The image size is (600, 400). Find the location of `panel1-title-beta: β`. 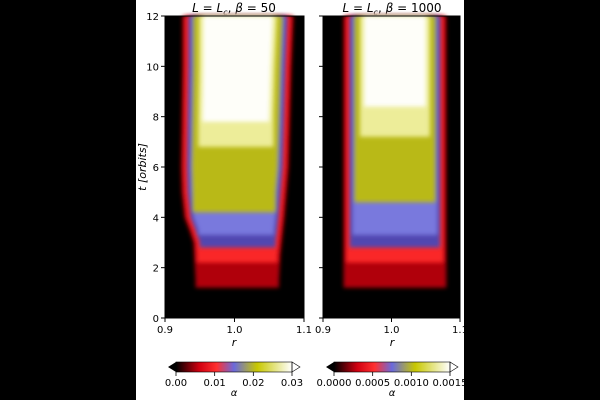

panel1-title-beta: β is located at coordinates (238, 8).